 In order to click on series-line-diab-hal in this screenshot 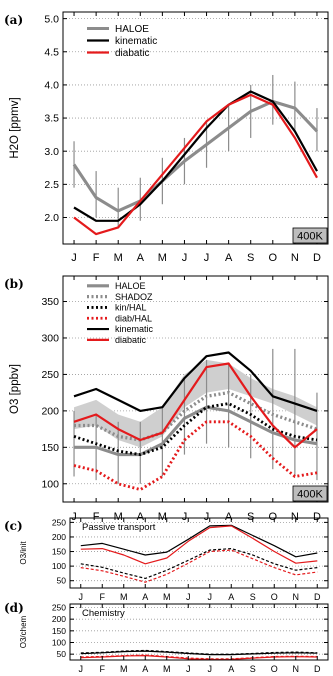, I will do `click(195, 456)`.